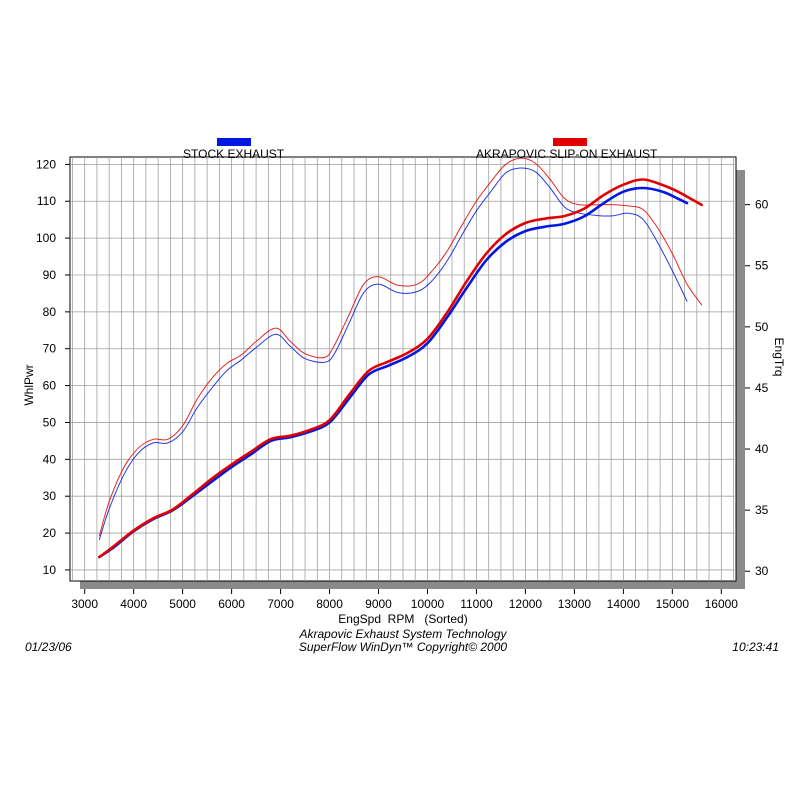 Image resolution: width=800 pixels, height=800 pixels. I want to click on x-tick-label: 15000, so click(673, 604).